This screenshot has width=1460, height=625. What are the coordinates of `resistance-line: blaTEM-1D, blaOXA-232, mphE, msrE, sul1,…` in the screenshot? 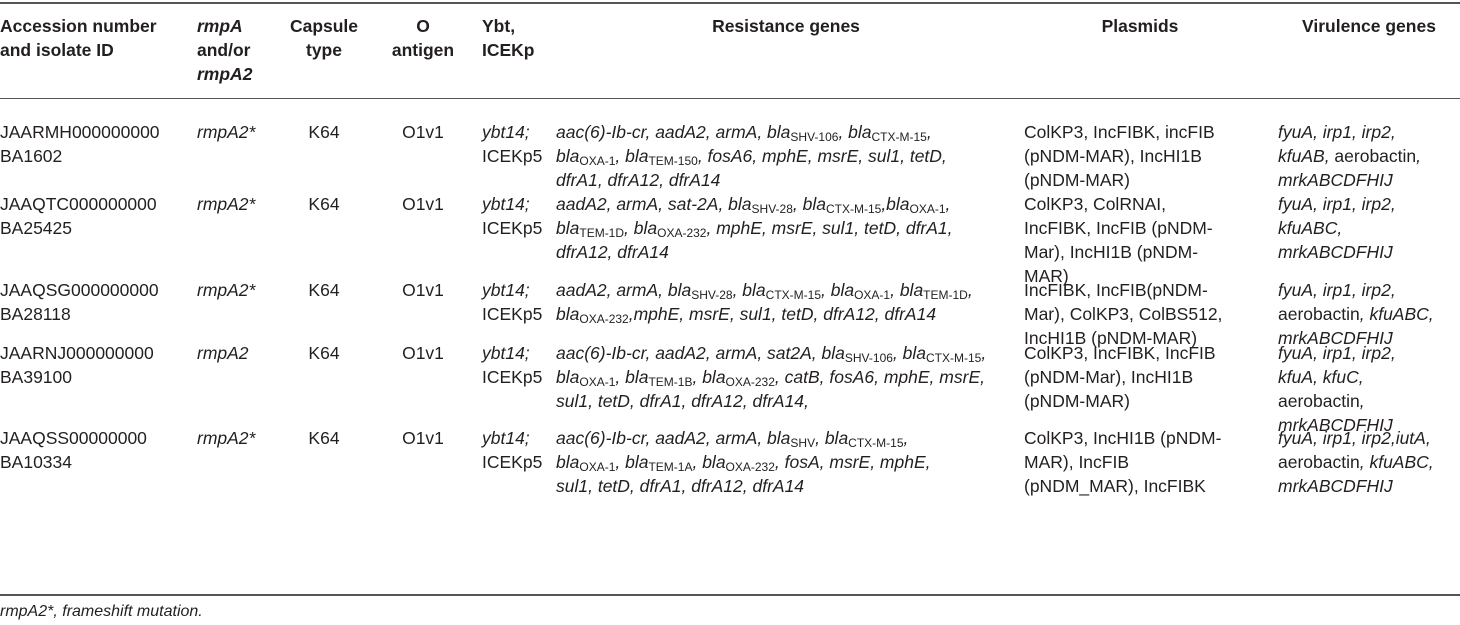 It's located at (754, 228).